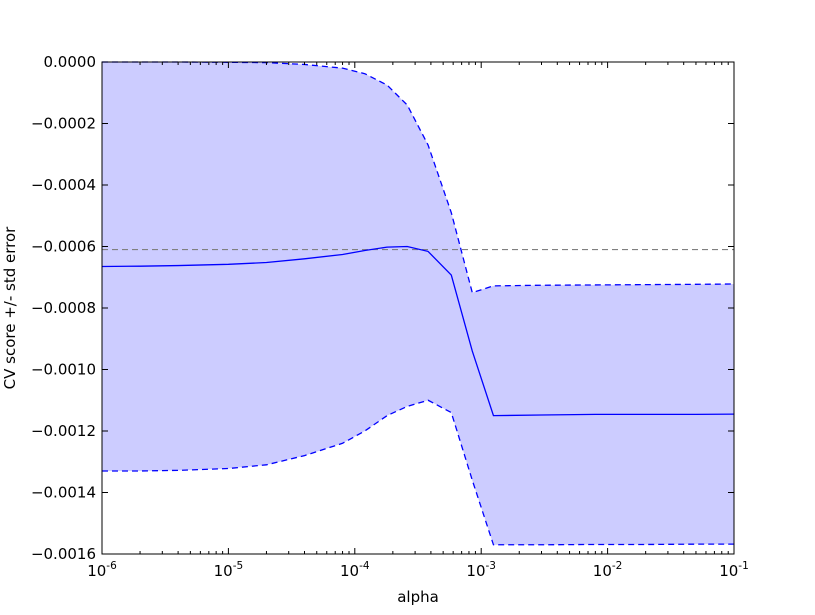 Image resolution: width=815 pixels, height=615 pixels. Describe the element at coordinates (734, 570) in the screenshot. I see `x-tick-label: 10⁻¹` at that location.